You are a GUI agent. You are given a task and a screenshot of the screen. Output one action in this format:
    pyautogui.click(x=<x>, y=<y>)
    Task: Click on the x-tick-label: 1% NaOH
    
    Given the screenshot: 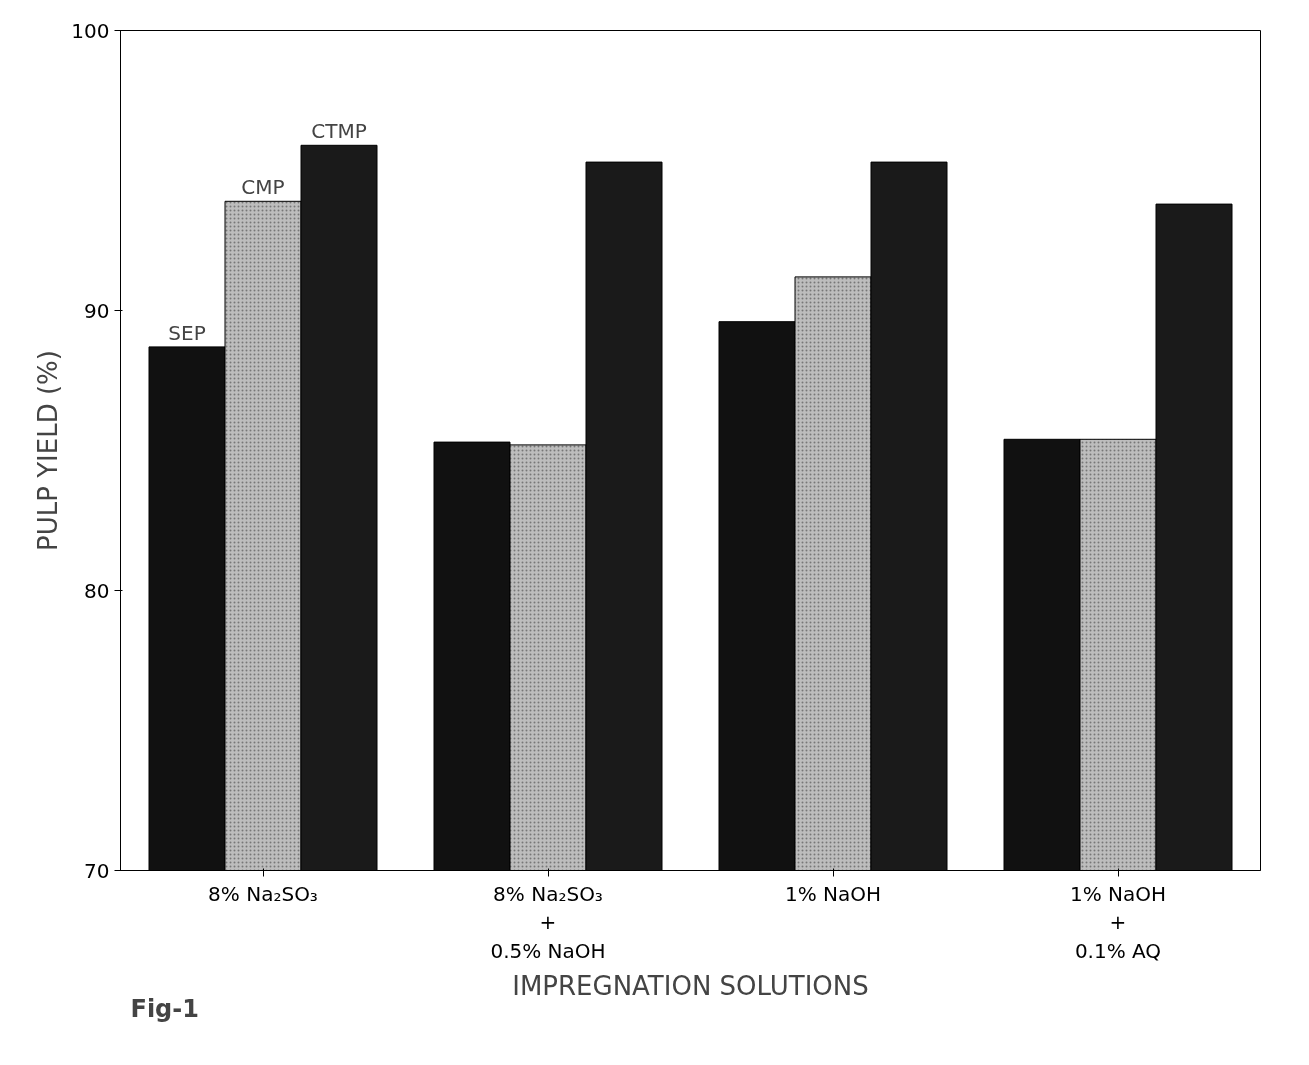 What is the action you would take?
    pyautogui.click(x=833, y=893)
    